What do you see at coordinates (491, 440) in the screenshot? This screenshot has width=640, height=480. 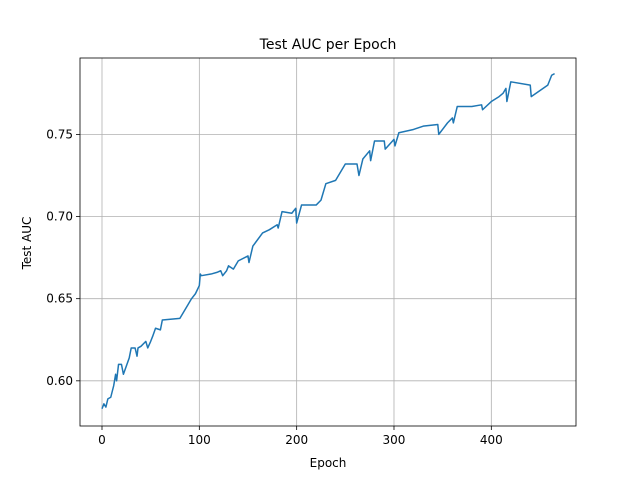 I see `x-tick-label: 400` at bounding box center [491, 440].